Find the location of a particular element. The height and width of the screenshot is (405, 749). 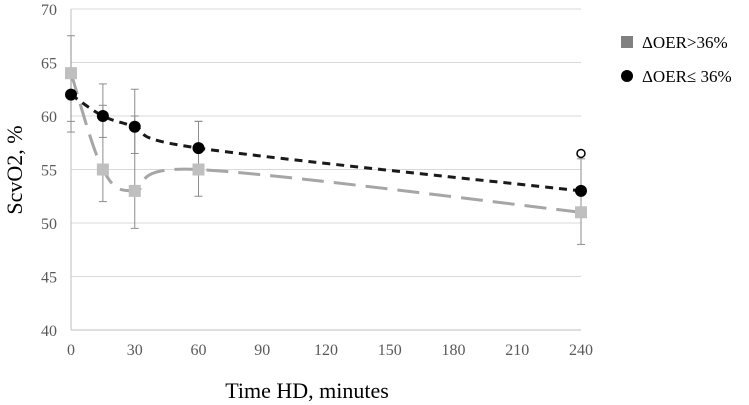

y-tick-label: 45 is located at coordinates (49, 278).